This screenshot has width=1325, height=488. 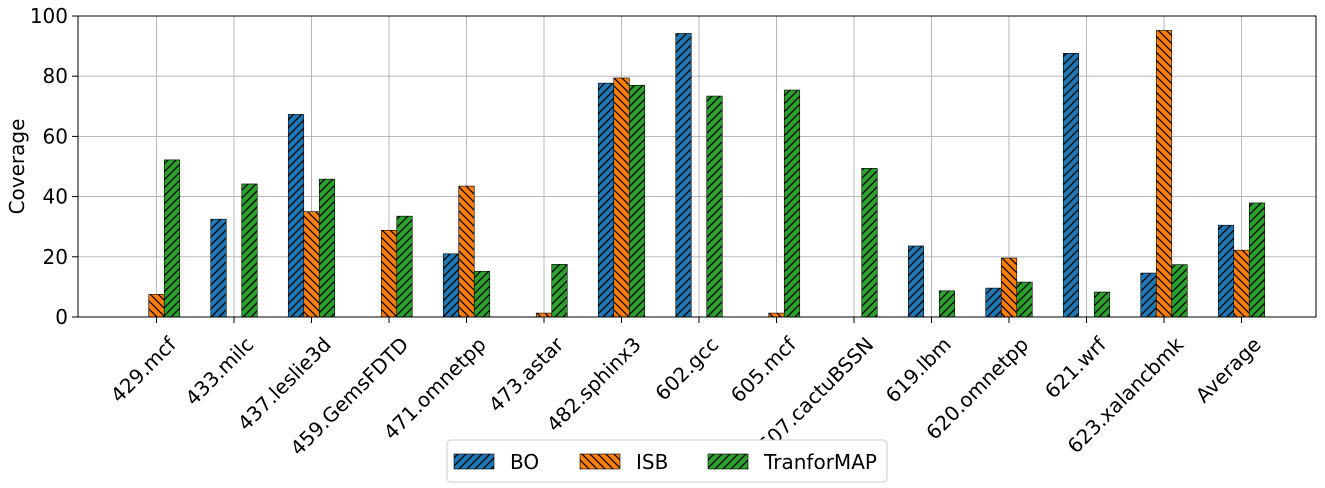 What do you see at coordinates (144, 370) in the screenshot?
I see `x-tick-label: 429.mcf` at bounding box center [144, 370].